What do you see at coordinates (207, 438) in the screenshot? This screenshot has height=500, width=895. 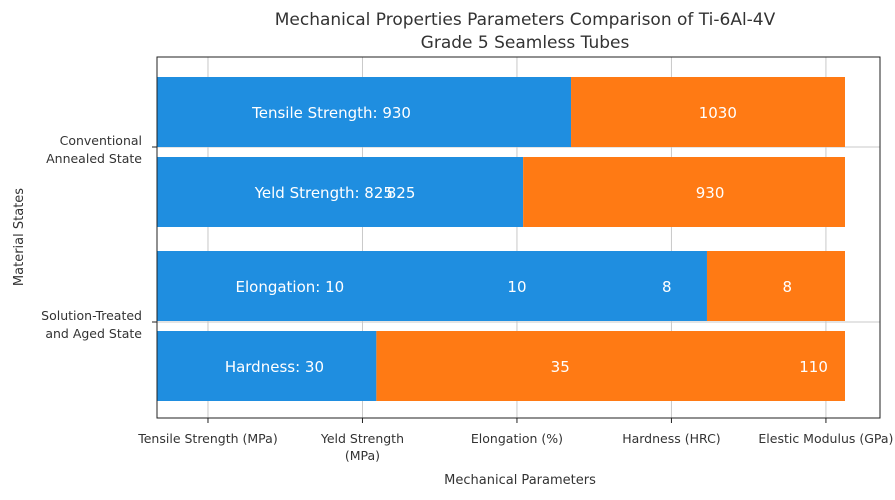 I see `x-tick-label: Tensile Strength (MPa)` at bounding box center [207, 438].